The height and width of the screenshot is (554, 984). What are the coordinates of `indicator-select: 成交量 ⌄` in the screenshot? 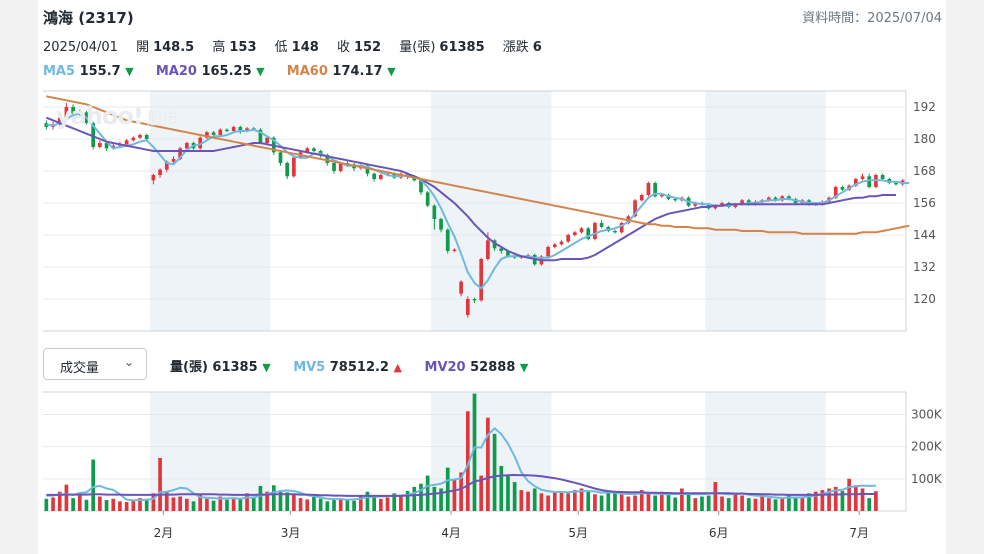 It's located at (95, 364).